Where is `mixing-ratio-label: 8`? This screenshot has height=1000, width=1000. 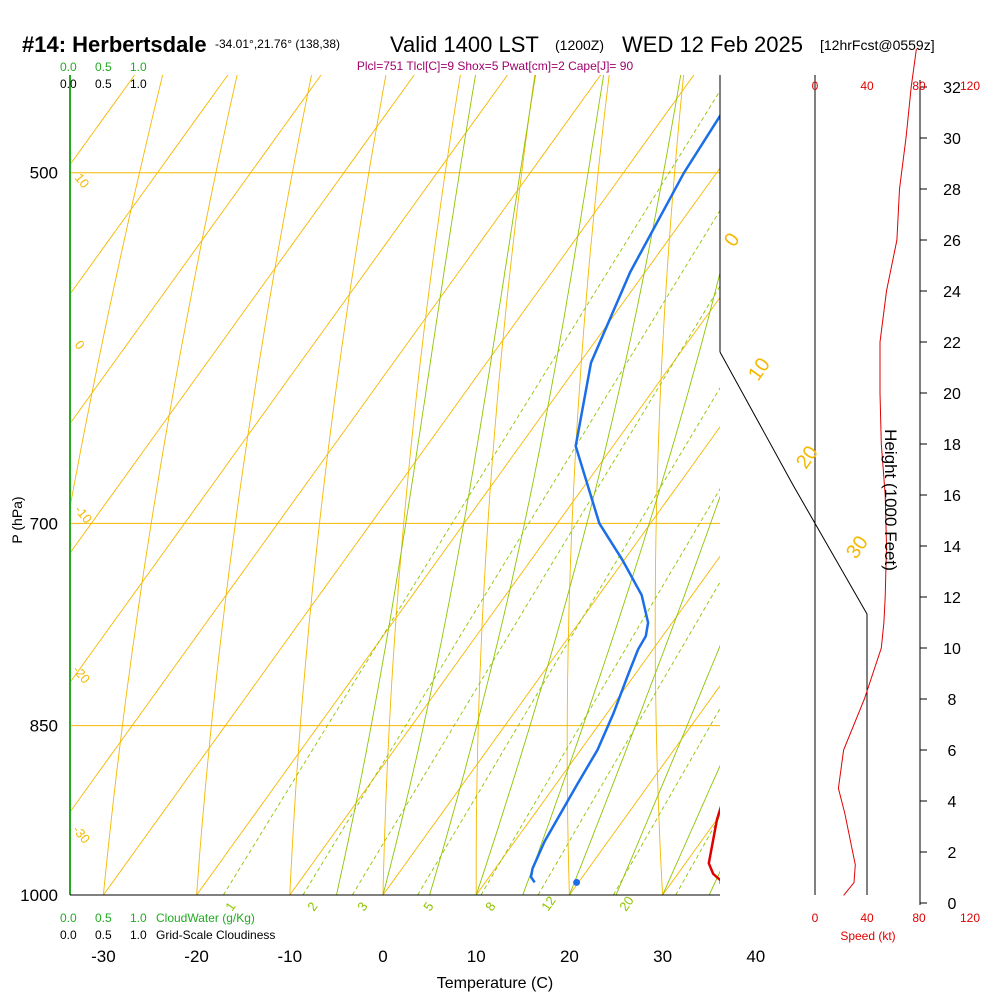
mixing-ratio-label: 8 is located at coordinates (490, 906).